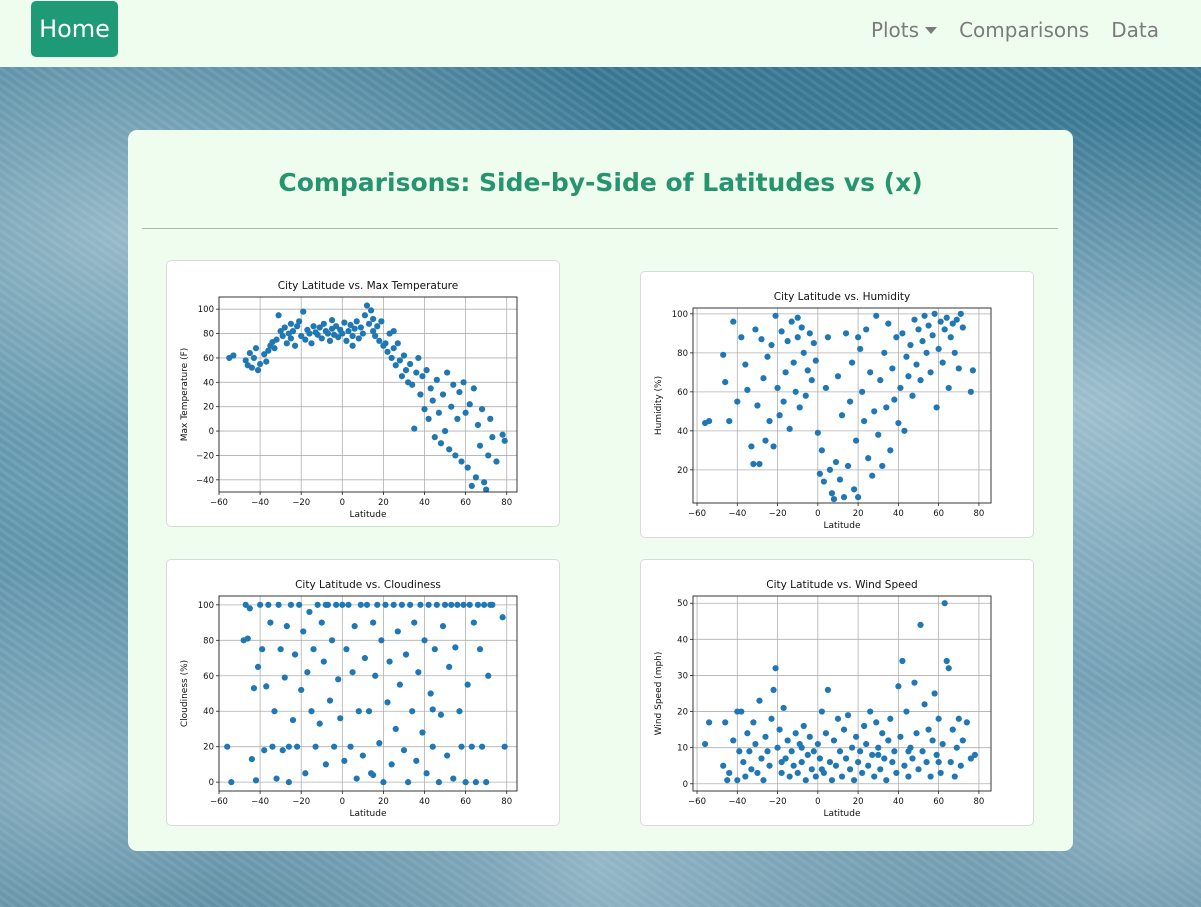 The width and height of the screenshot is (1201, 907). Describe the element at coordinates (1024, 30) in the screenshot. I see `nav-comparisons-link: Comparisons` at that location.